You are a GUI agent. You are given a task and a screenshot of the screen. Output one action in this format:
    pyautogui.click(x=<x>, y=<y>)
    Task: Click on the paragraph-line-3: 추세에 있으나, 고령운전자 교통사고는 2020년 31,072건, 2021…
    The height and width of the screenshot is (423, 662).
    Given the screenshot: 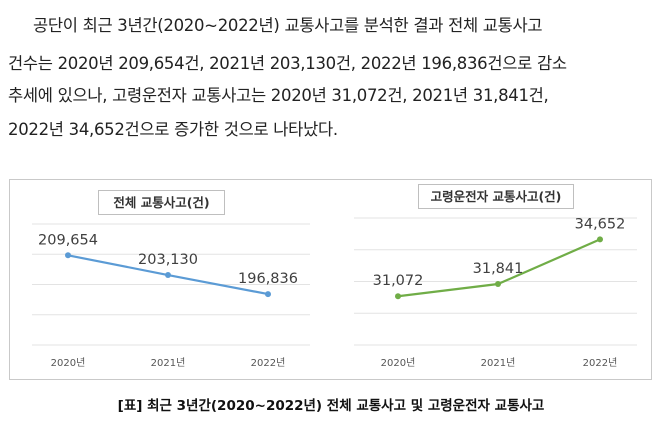 What is the action you would take?
    pyautogui.click(x=278, y=95)
    